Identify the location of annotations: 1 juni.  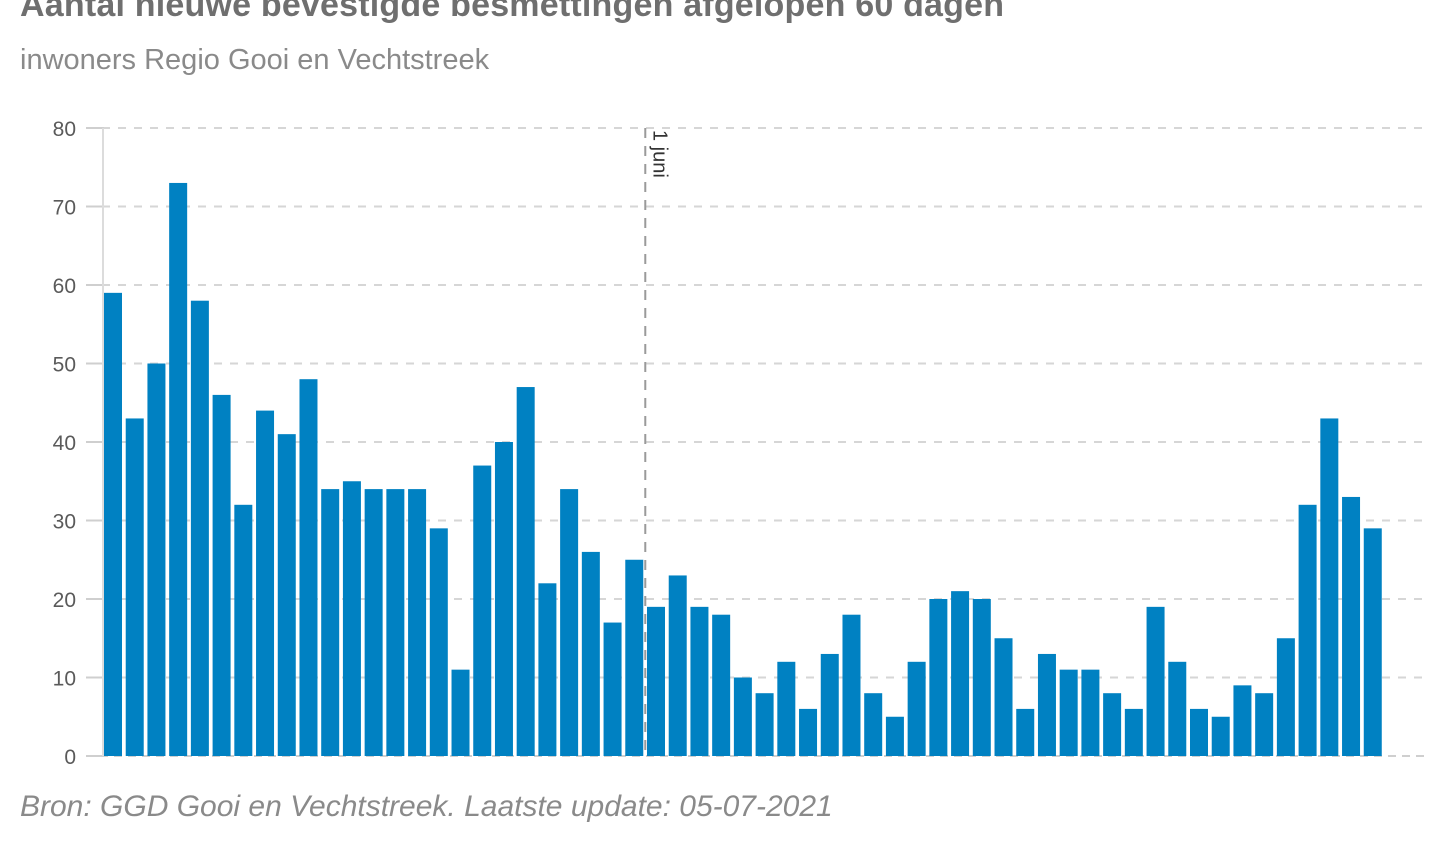
(657, 442).